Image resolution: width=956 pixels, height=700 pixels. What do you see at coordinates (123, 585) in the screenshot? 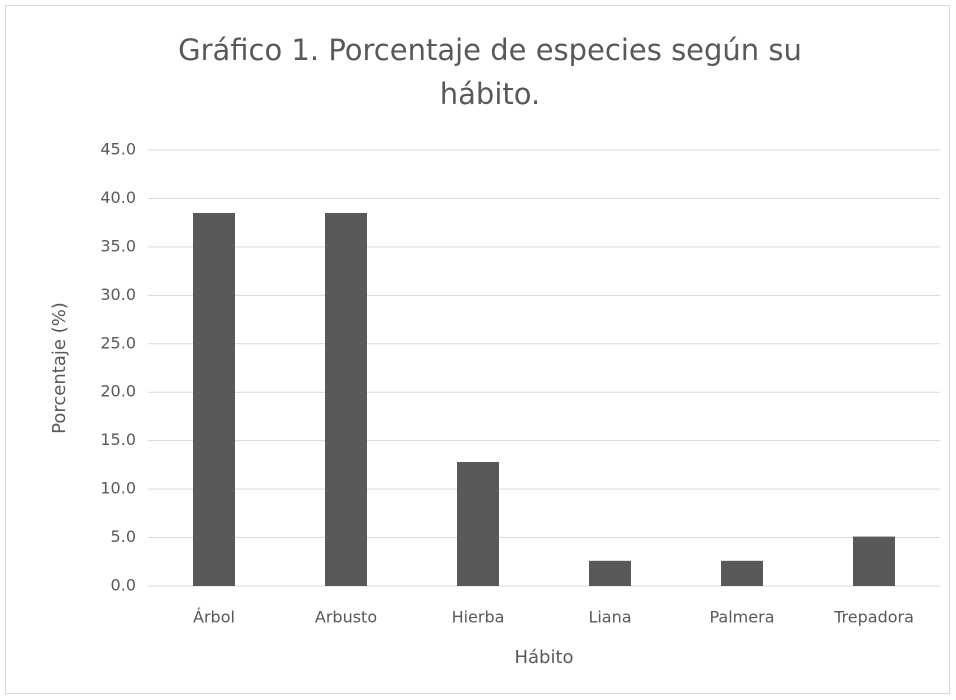
I see `y-tick-label: 0.0` at bounding box center [123, 585].